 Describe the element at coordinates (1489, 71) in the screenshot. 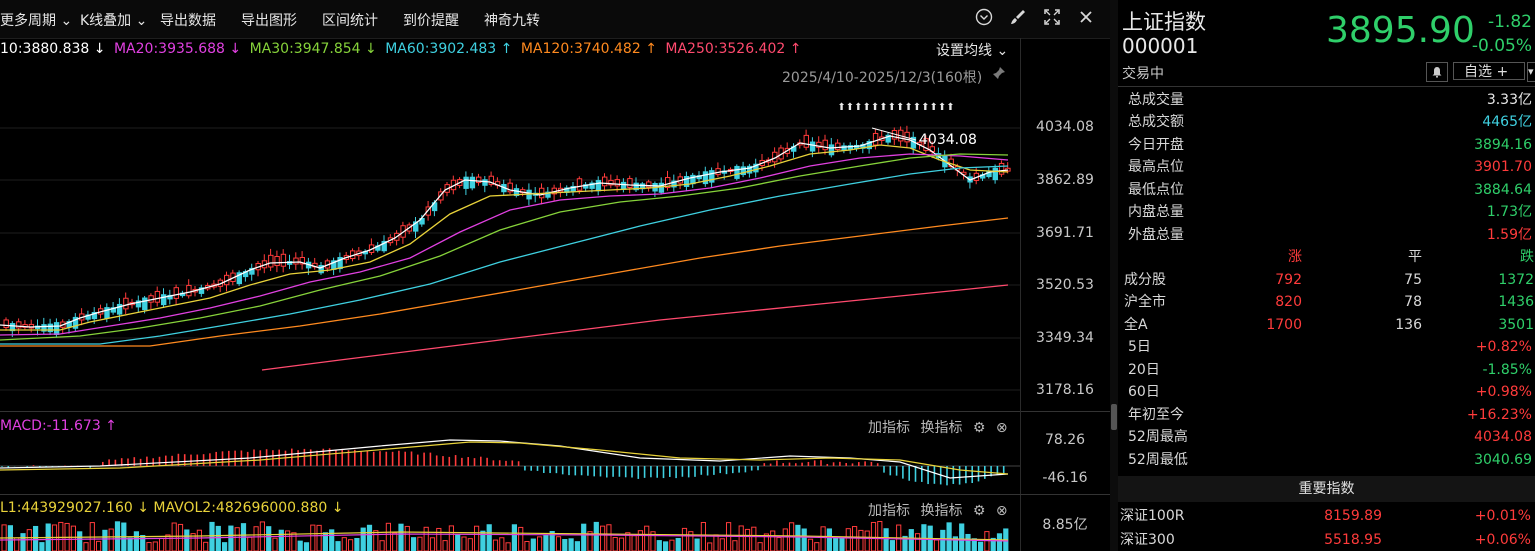

I see `add-watchlist-button: 自选 +` at that location.